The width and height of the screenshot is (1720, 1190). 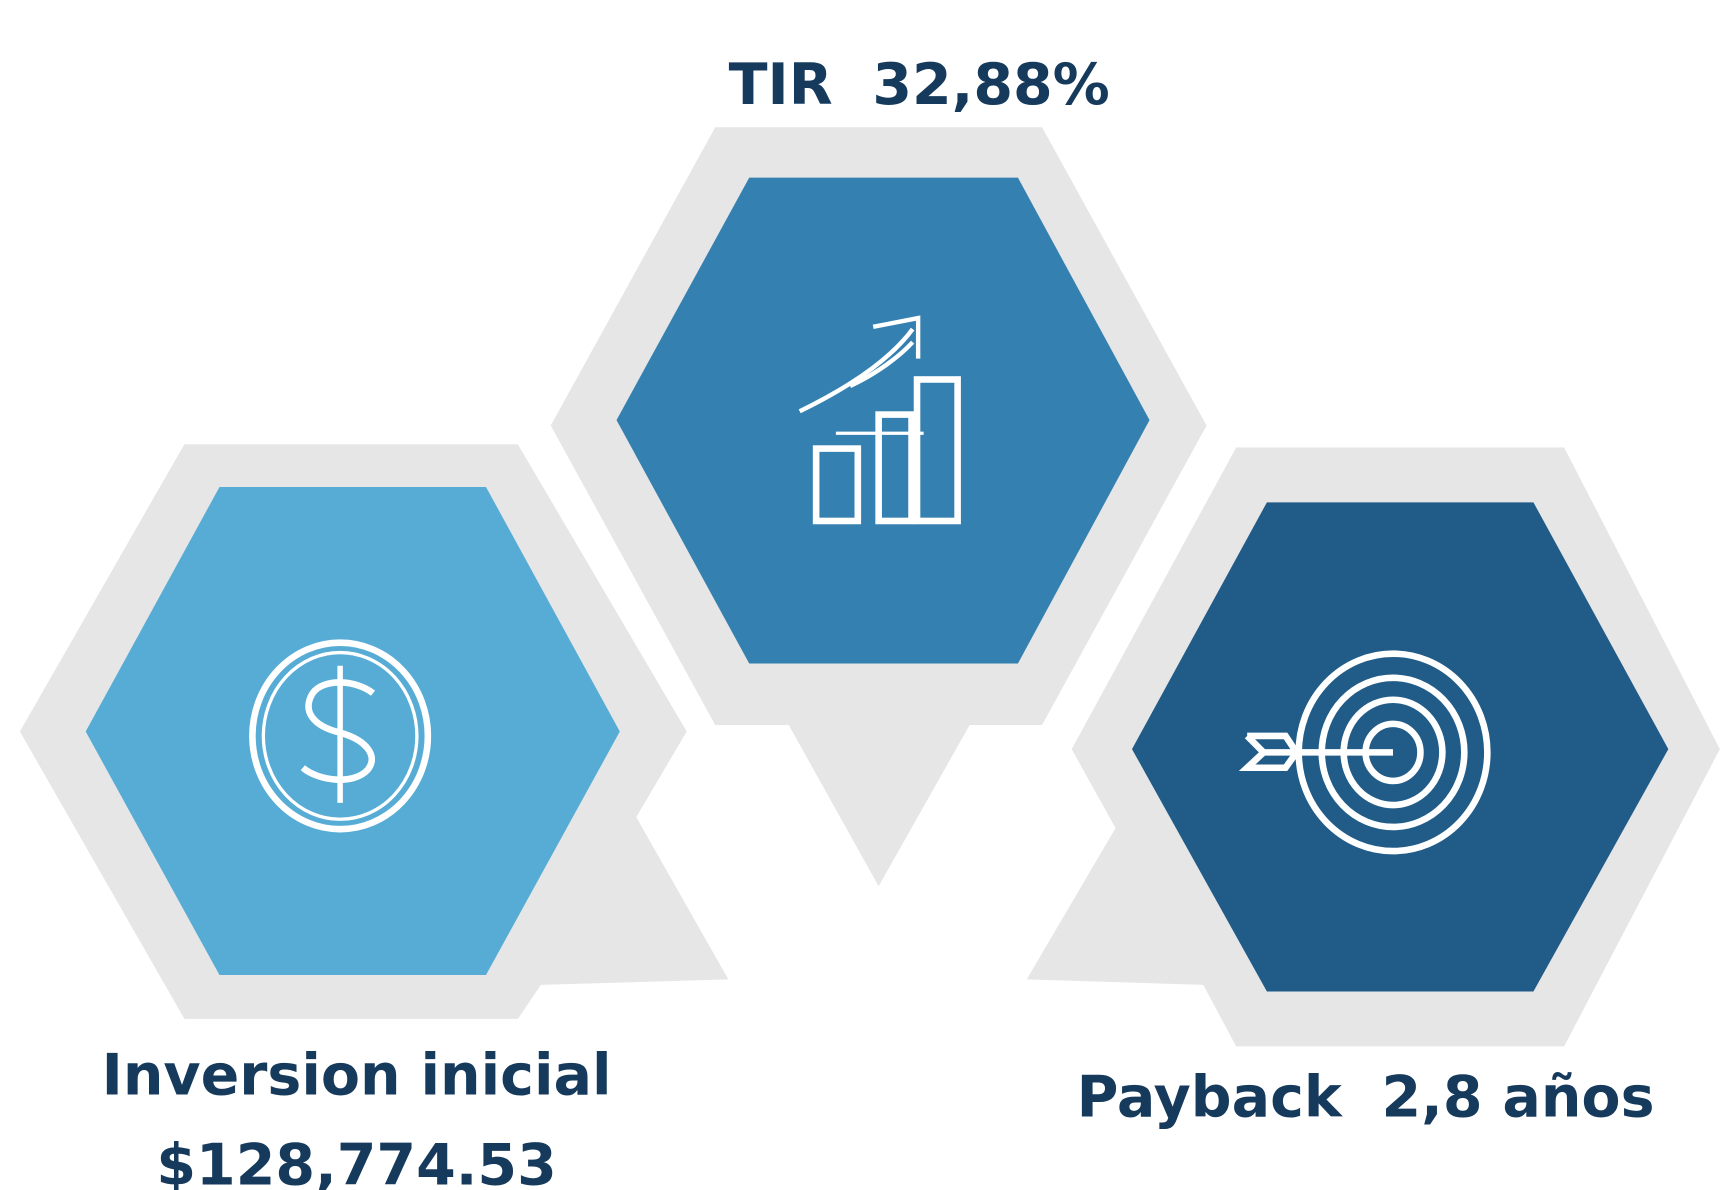 What do you see at coordinates (357, 1076) in the screenshot?
I see `metric-label: Inversion inicial` at bounding box center [357, 1076].